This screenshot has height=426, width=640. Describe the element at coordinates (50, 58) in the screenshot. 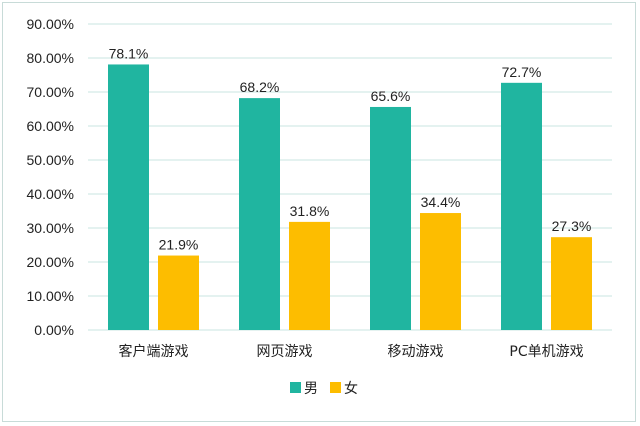

I see `y-tick-label: 80.00%` at that location.